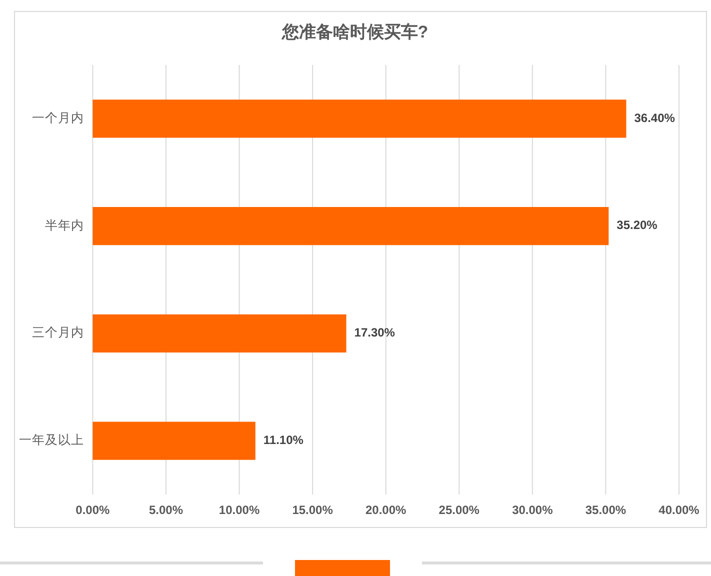 The height and width of the screenshot is (576, 711). I want to click on x-tick-label: 10.00%, so click(239, 510).